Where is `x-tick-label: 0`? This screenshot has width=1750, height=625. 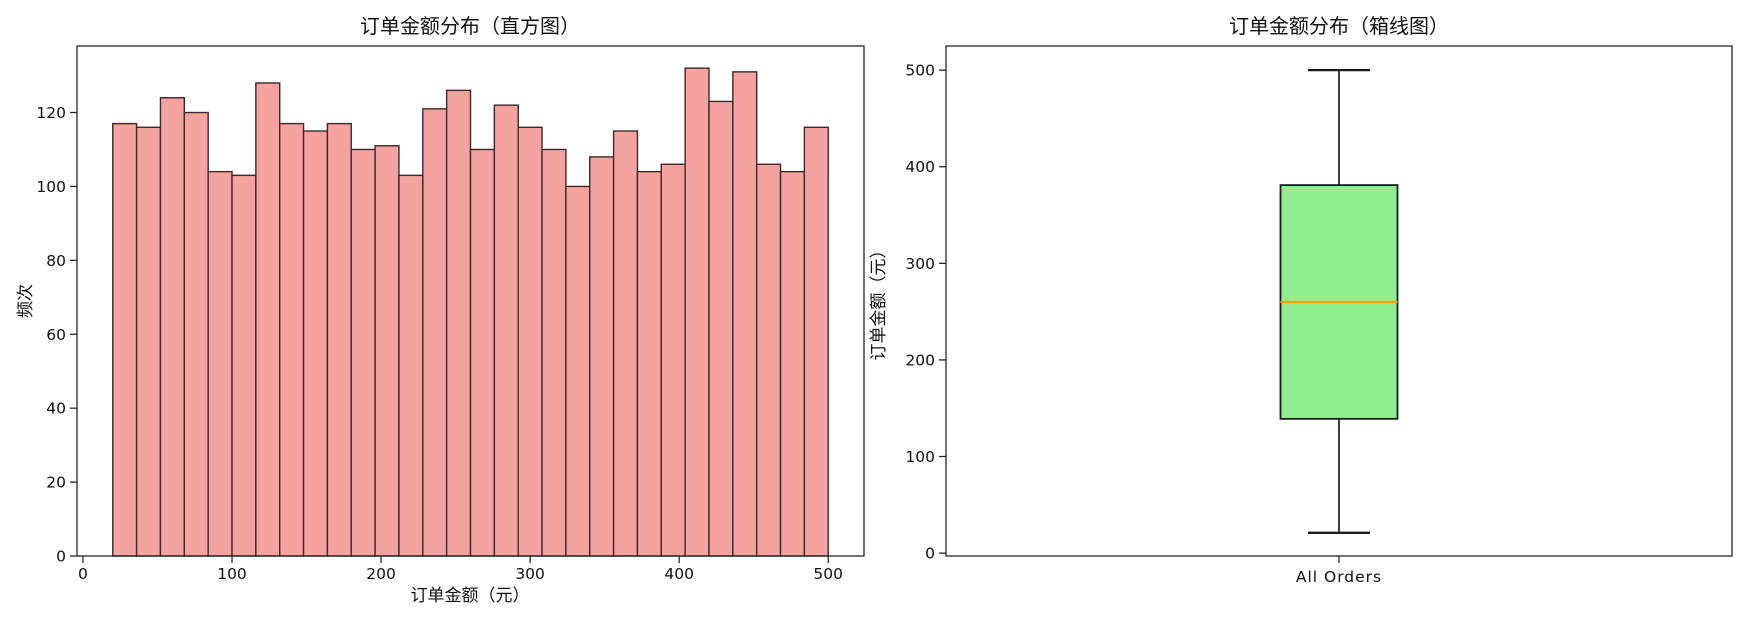 x-tick-label: 0 is located at coordinates (83, 574).